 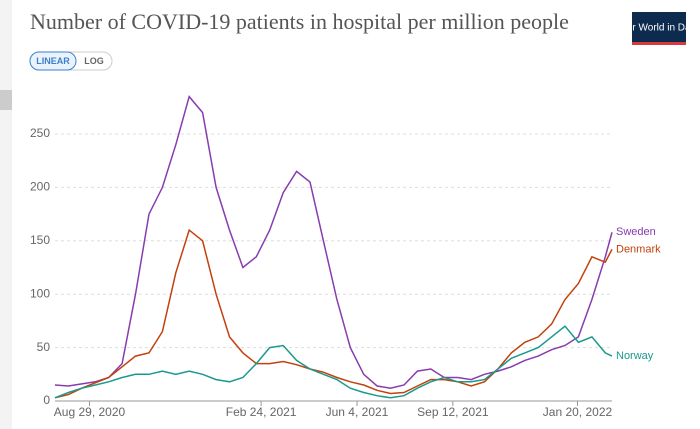 I want to click on series-label: Denmark, so click(x=638, y=249).